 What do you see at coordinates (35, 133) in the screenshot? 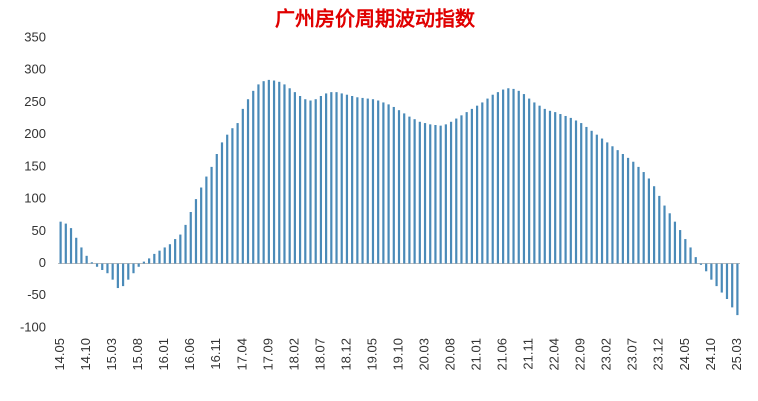
I see `y-tick-label: 200` at bounding box center [35, 133].